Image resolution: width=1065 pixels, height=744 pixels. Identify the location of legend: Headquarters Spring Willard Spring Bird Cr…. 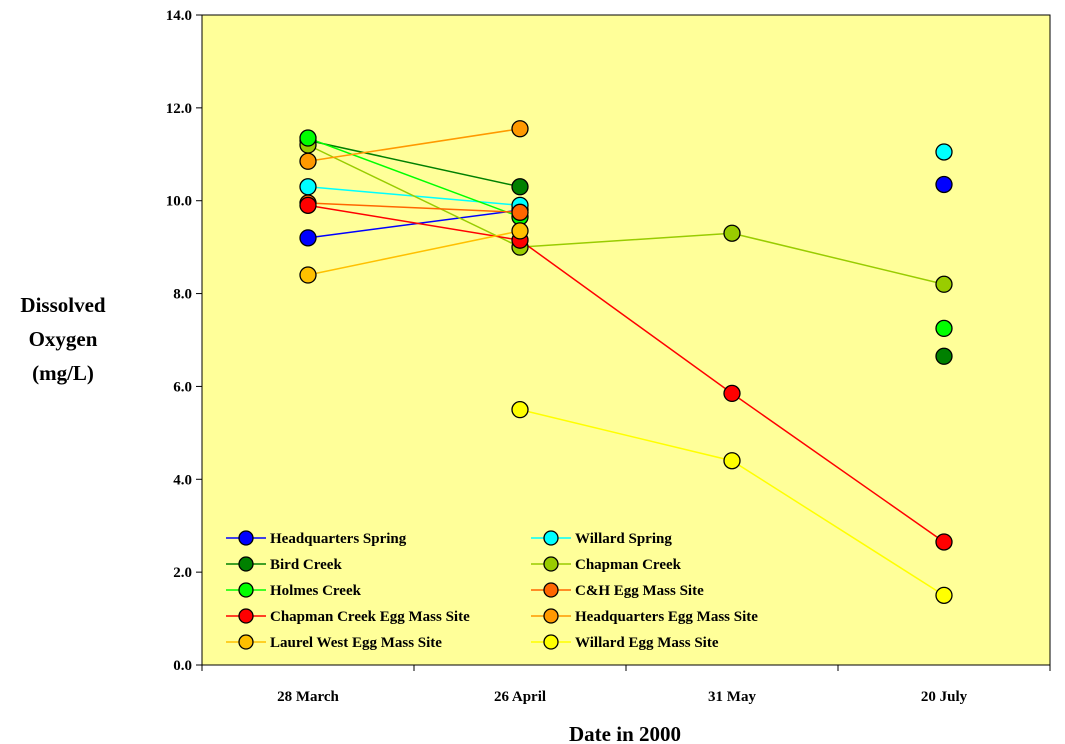
(492, 590).